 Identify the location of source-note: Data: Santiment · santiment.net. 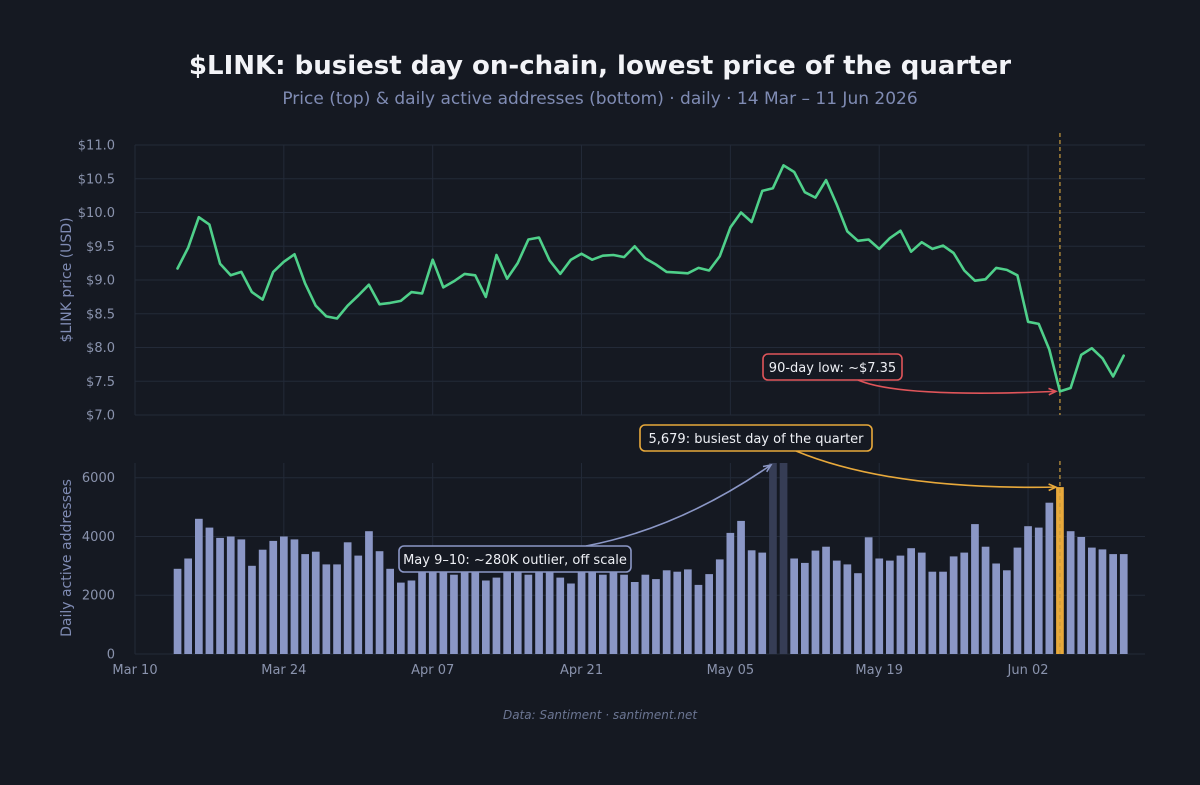
(600, 715).